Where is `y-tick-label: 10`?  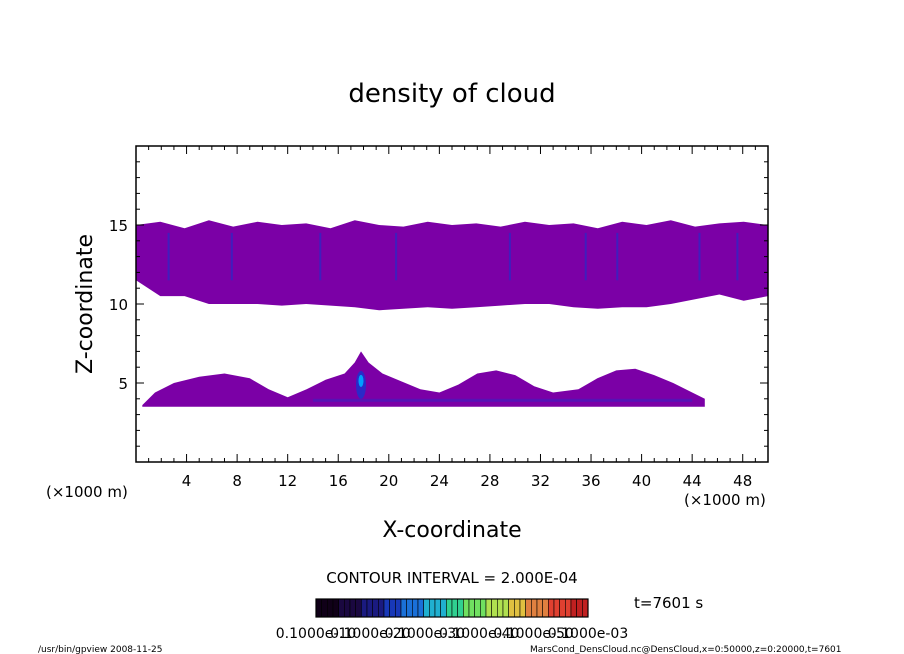
y-tick-label: 10 is located at coordinates (118, 305).